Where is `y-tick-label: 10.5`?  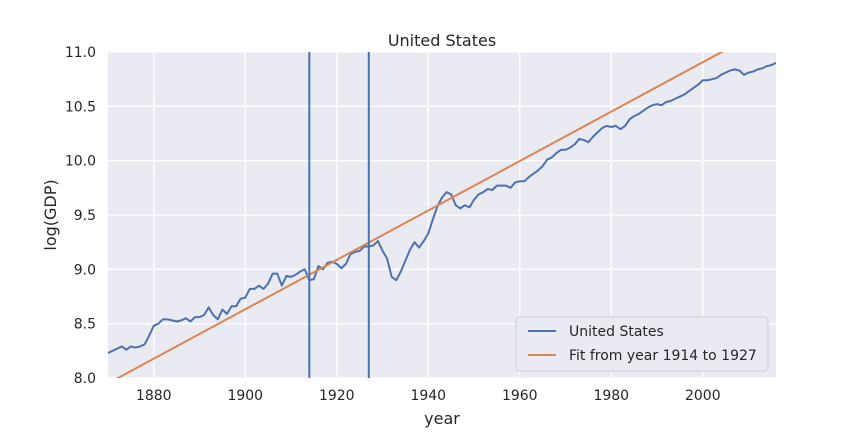 y-tick-label: 10.5 is located at coordinates (80, 107).